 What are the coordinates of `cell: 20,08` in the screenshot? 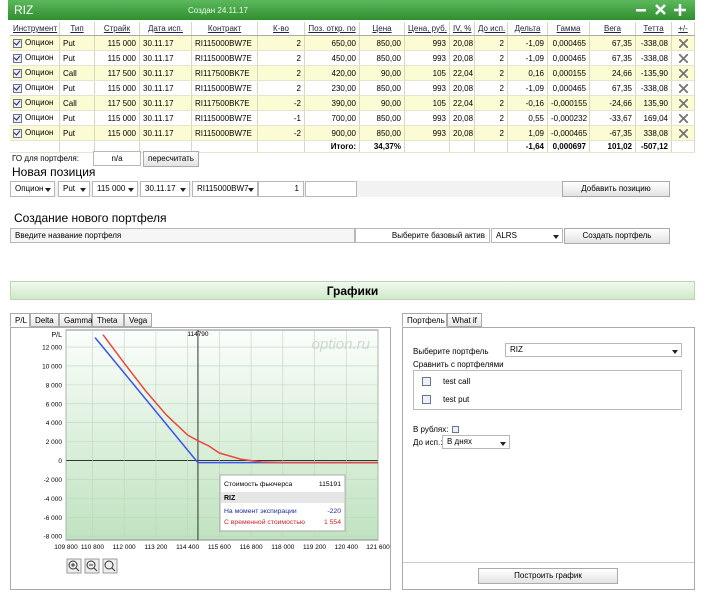 It's located at (462, 88).